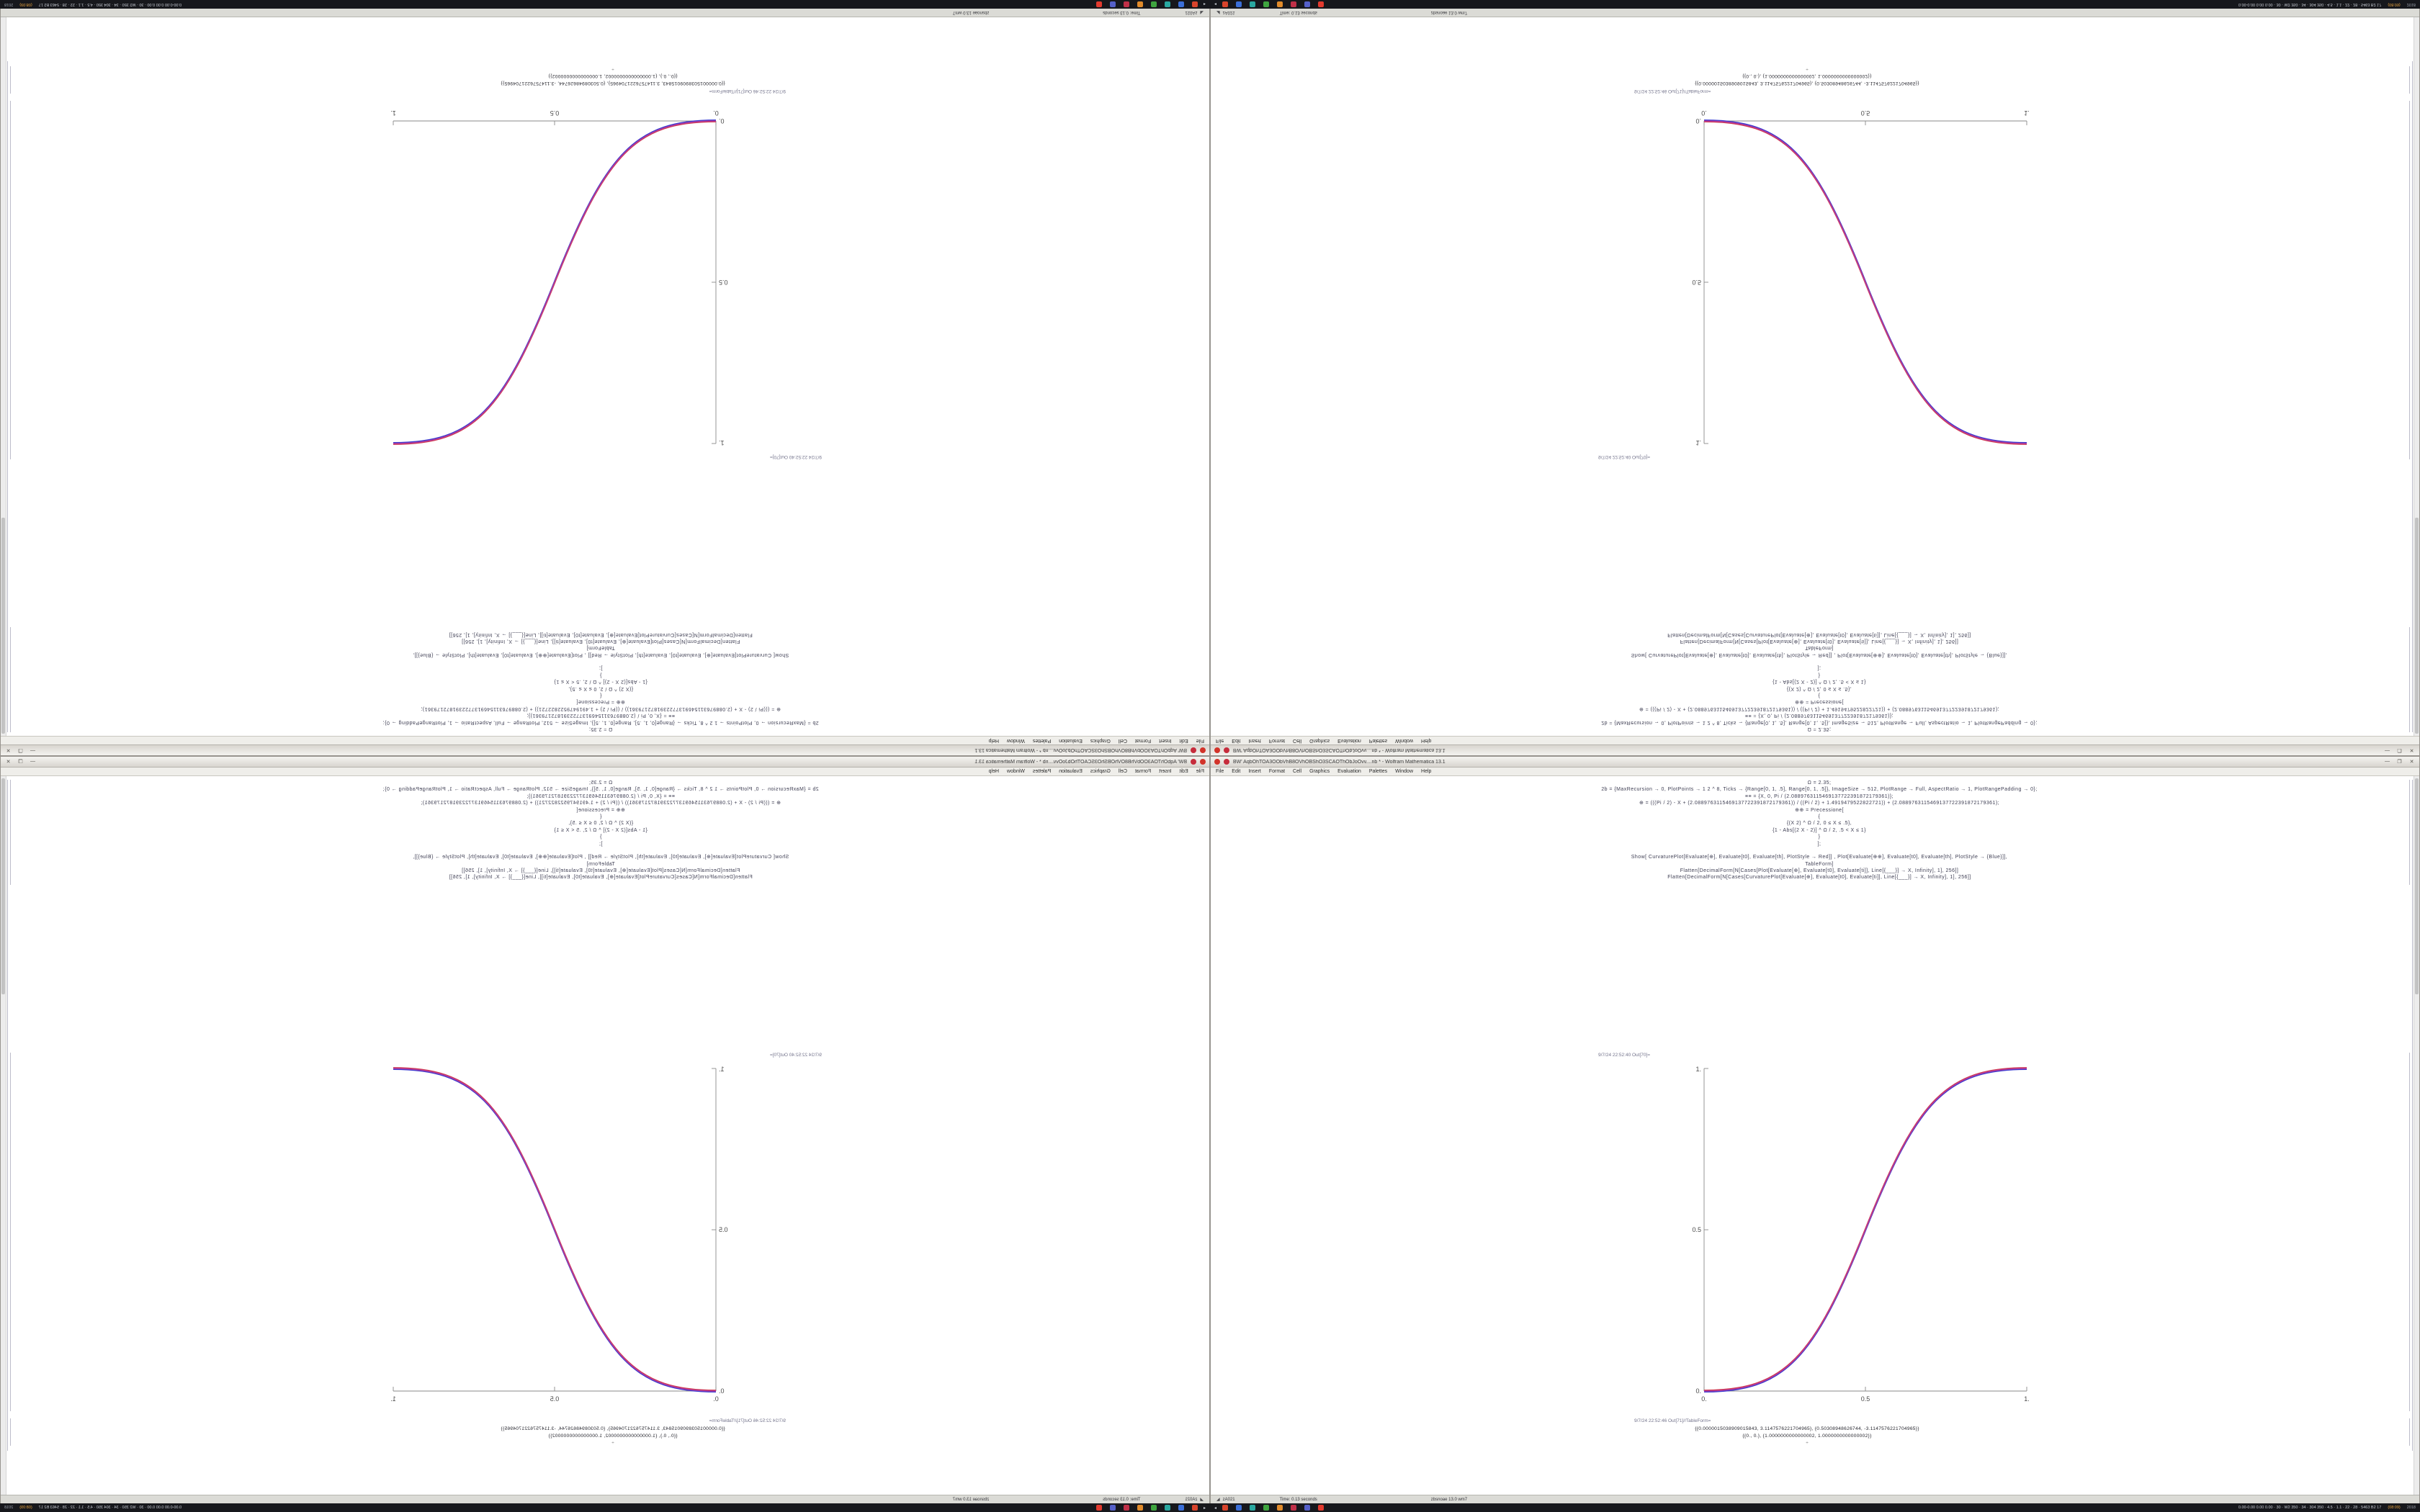 The width and height of the screenshot is (2420, 1512). What do you see at coordinates (1404, 771) in the screenshot?
I see `menu-window: Window` at bounding box center [1404, 771].